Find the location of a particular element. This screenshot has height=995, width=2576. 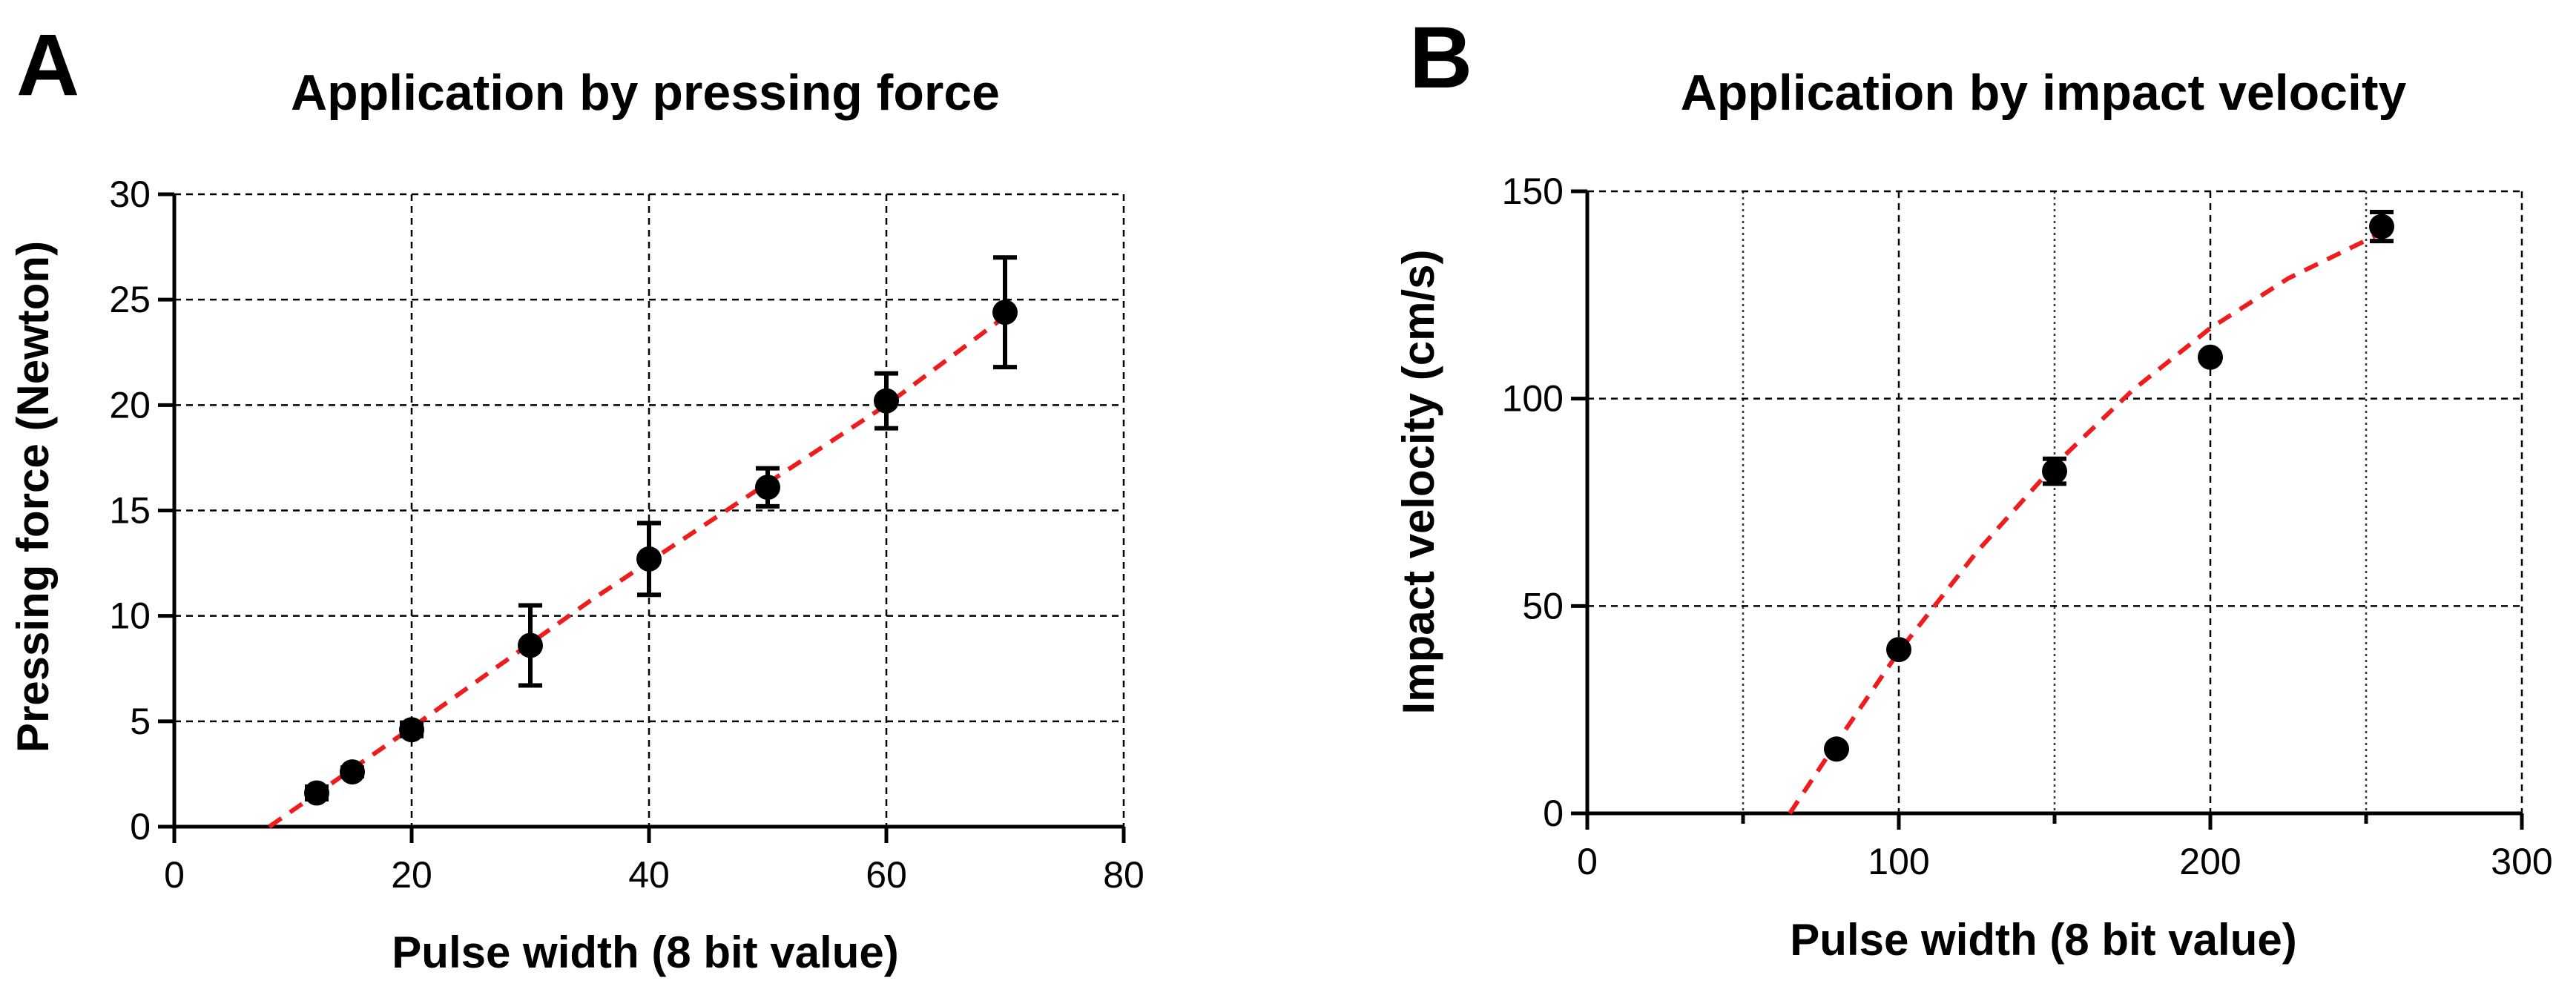

panel-a-x-tick-label: 60 is located at coordinates (887, 875).